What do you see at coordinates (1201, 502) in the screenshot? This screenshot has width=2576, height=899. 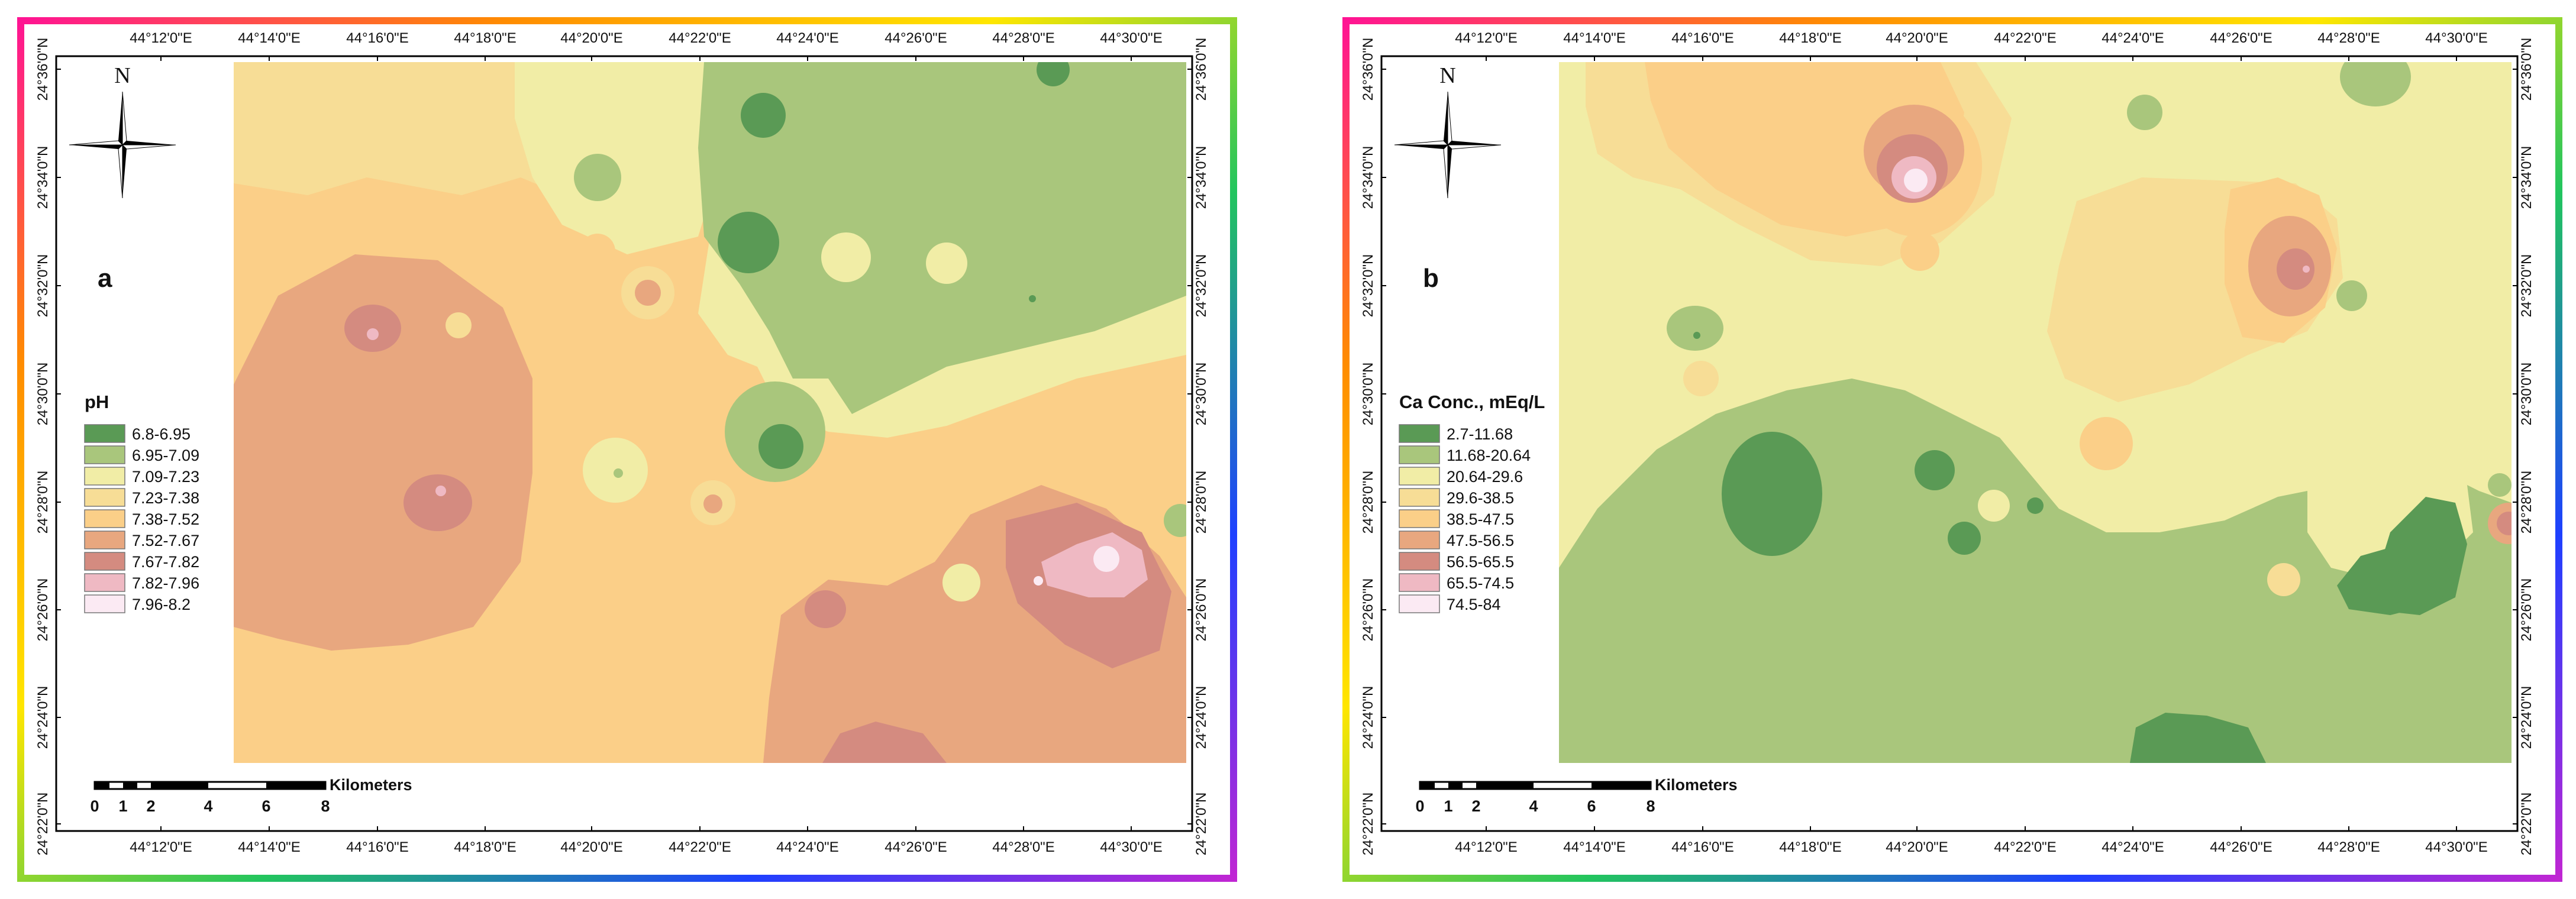 I see `latitude-tick-label: 24°28'0"N` at bounding box center [1201, 502].